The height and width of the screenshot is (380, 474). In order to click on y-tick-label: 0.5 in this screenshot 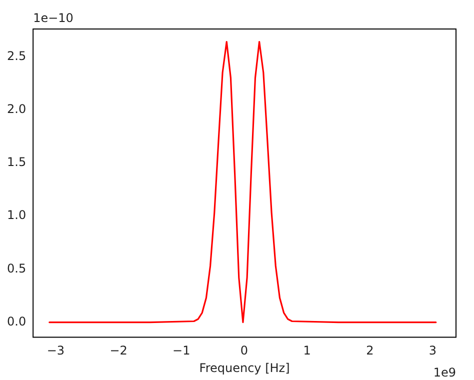, I will do `click(16, 268)`.